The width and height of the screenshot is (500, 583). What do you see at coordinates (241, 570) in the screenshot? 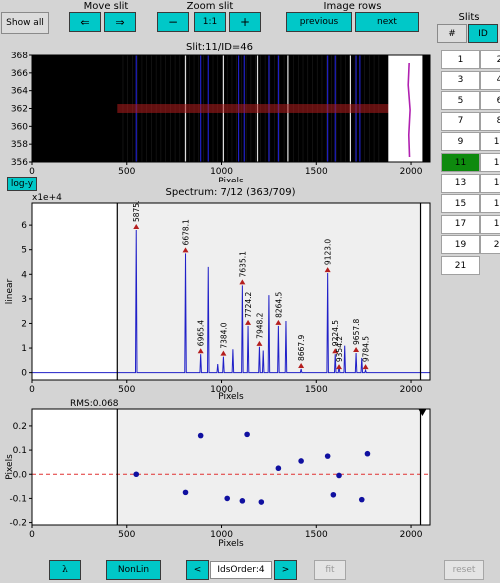
I see `ids-order-field: IdsOrder:4` at bounding box center [241, 570].